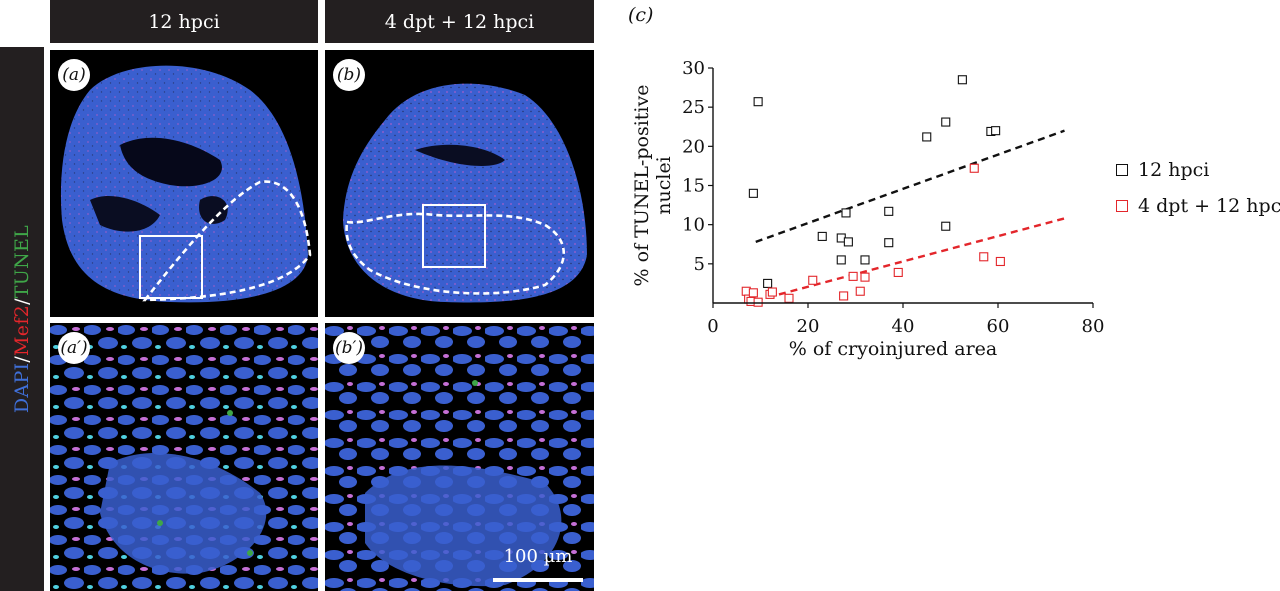  What do you see at coordinates (459, 183) in the screenshot?
I see `micrograph-panel-b: (b)` at bounding box center [459, 183].